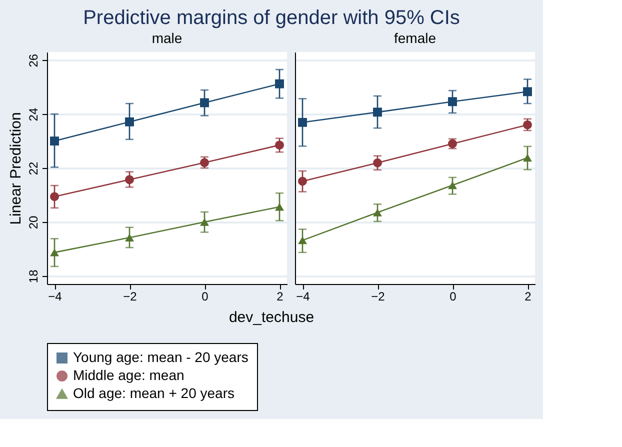 This screenshot has width=622, height=447. Describe the element at coordinates (271, 18) in the screenshot. I see `chart-title: Predictive margins of gender with 95% CIs` at that location.